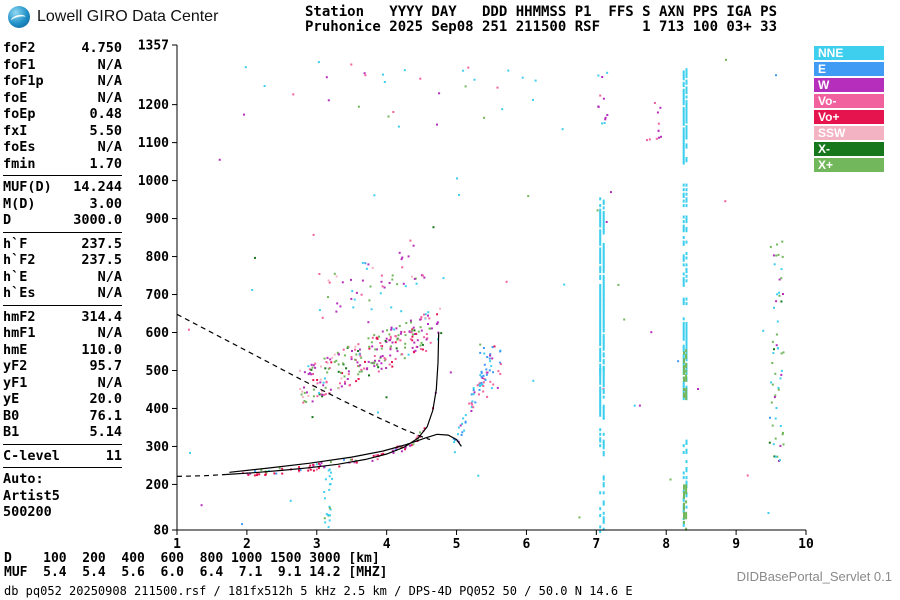 The width and height of the screenshot is (900, 600). What do you see at coordinates (158, 409) in the screenshot?
I see `svg-text: 400` at bounding box center [158, 409].